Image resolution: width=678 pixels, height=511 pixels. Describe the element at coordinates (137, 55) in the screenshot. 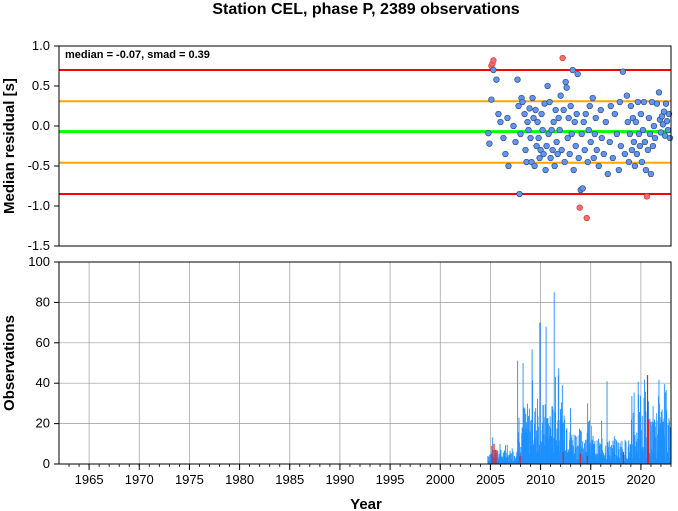

I see `stats-annotation: median = -0.07, smad = 0.39` at that location.